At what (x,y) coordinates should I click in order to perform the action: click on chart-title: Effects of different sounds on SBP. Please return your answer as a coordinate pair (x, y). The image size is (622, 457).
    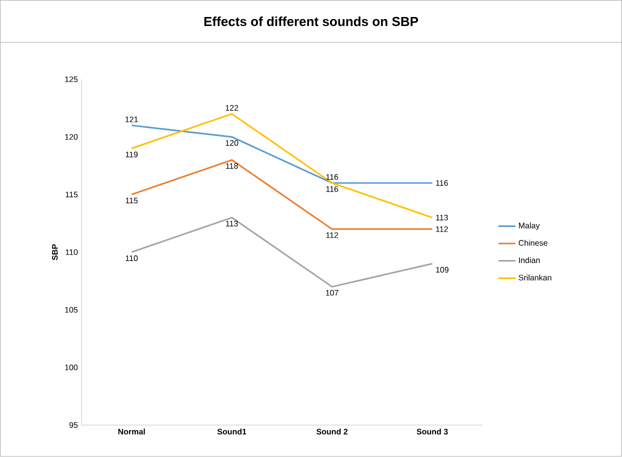
    Looking at the image, I should click on (311, 21).